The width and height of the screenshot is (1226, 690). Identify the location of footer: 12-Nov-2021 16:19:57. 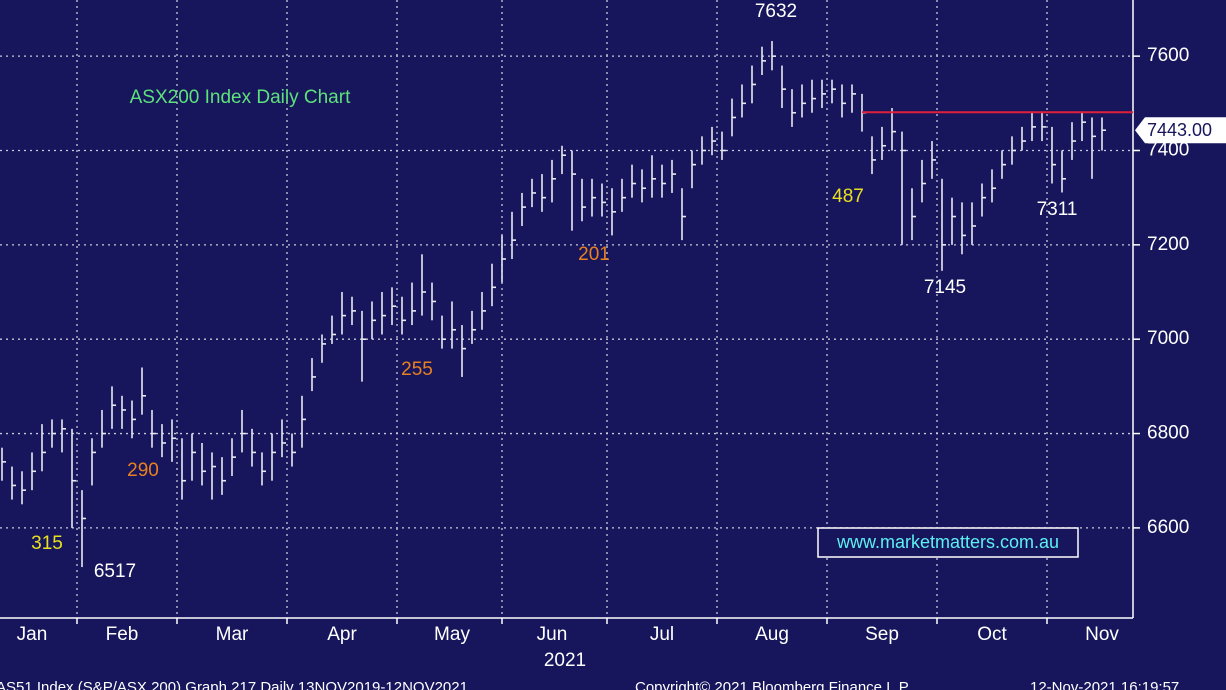
(1104, 684).